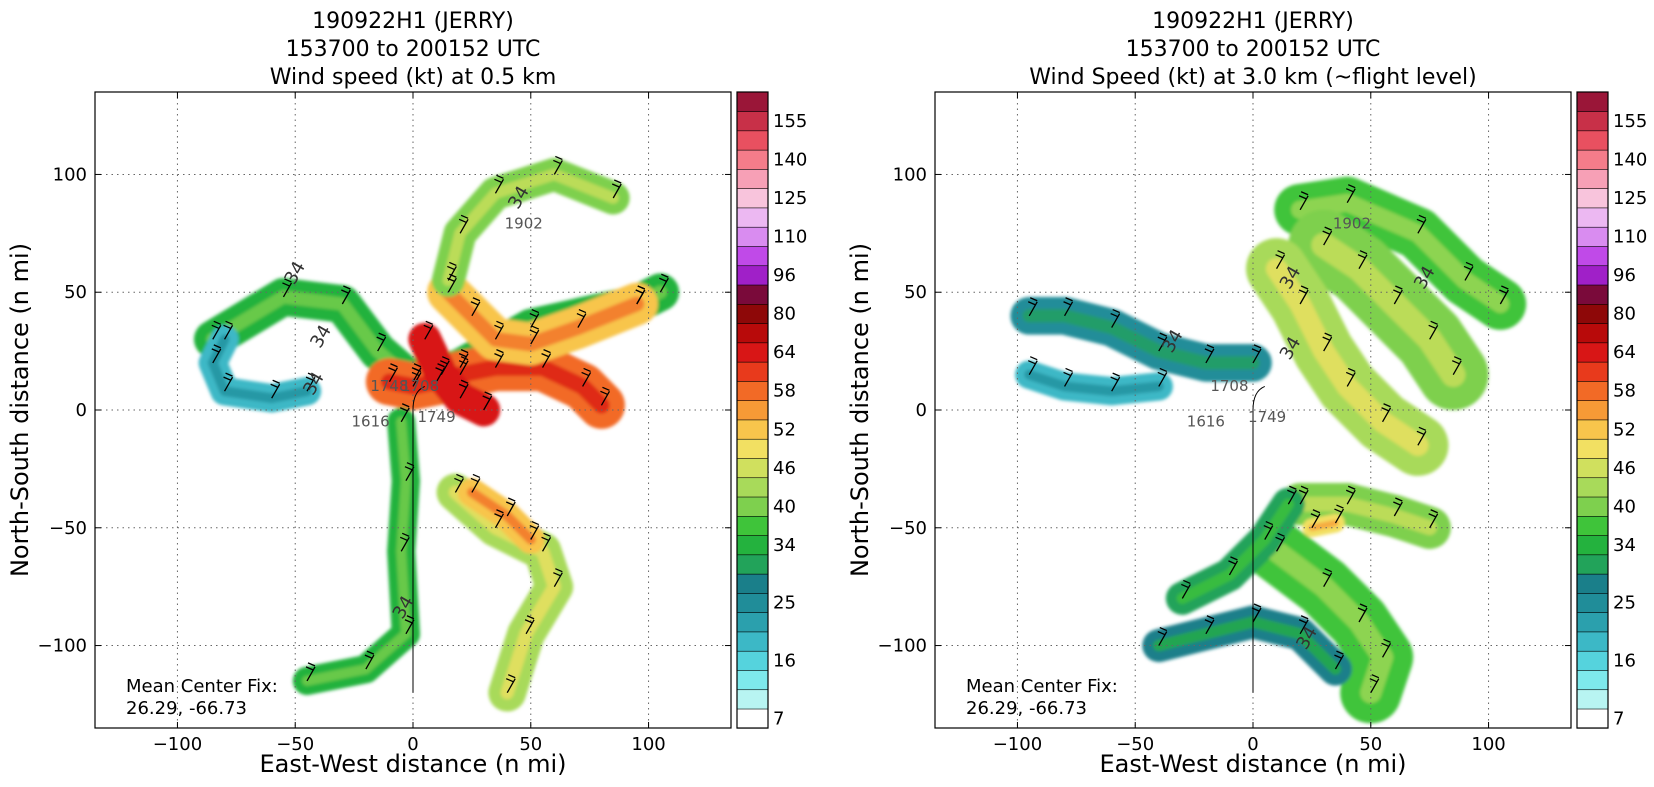 The width and height of the screenshot is (1654, 787). Describe the element at coordinates (413, 21) in the screenshot. I see `left-title-line-1: 190922H1 (JERRY)` at that location.